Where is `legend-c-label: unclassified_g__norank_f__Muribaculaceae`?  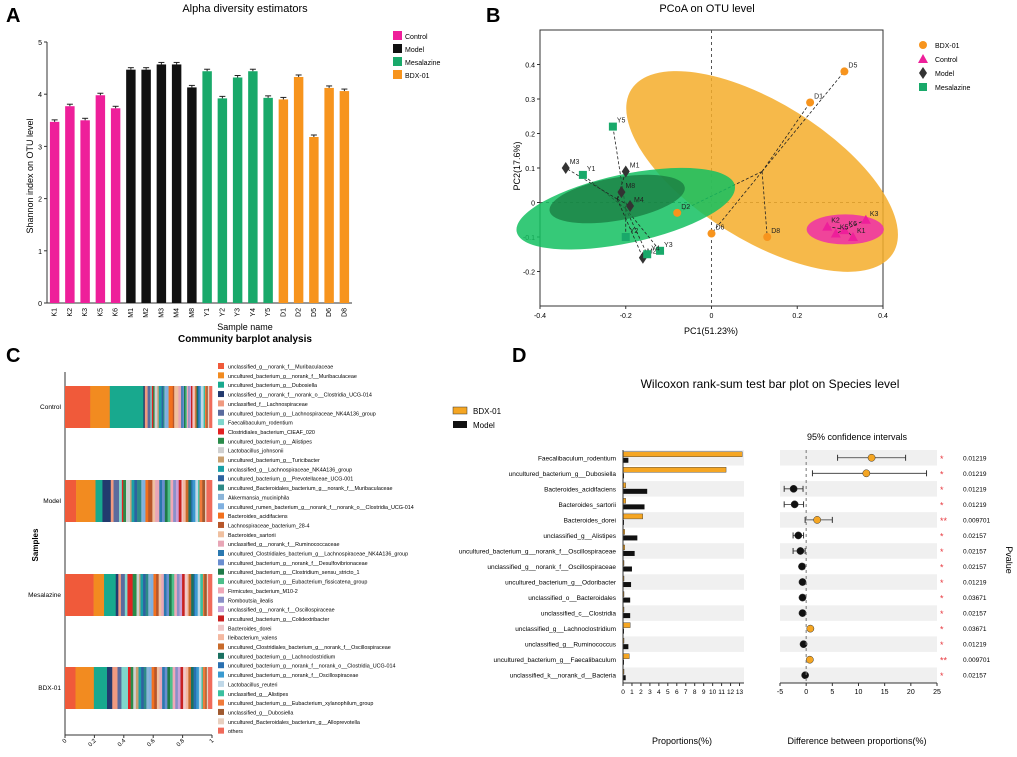
legend-c-label: unclassified_g__norank_f__Muribaculaceae is located at coordinates (280, 368).